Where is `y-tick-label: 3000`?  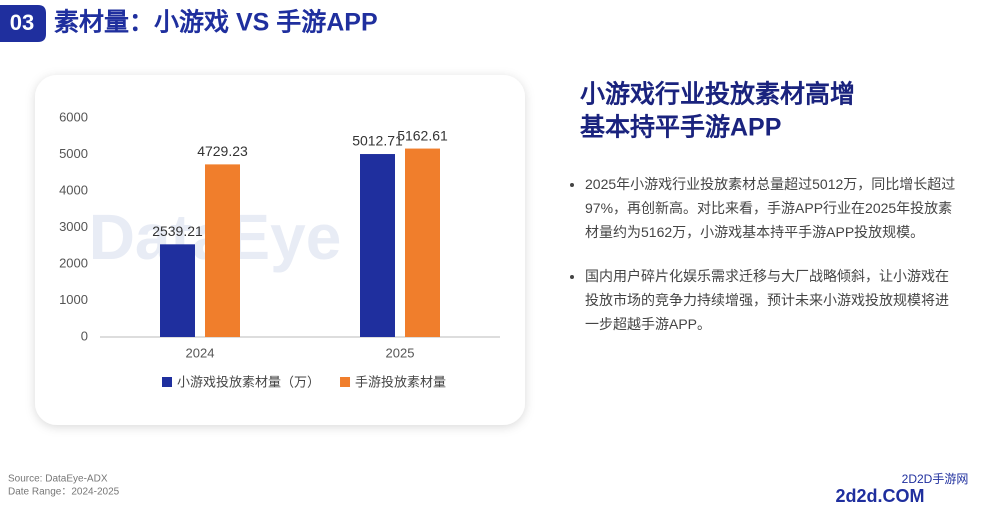 y-tick-label: 3000 is located at coordinates (73, 226).